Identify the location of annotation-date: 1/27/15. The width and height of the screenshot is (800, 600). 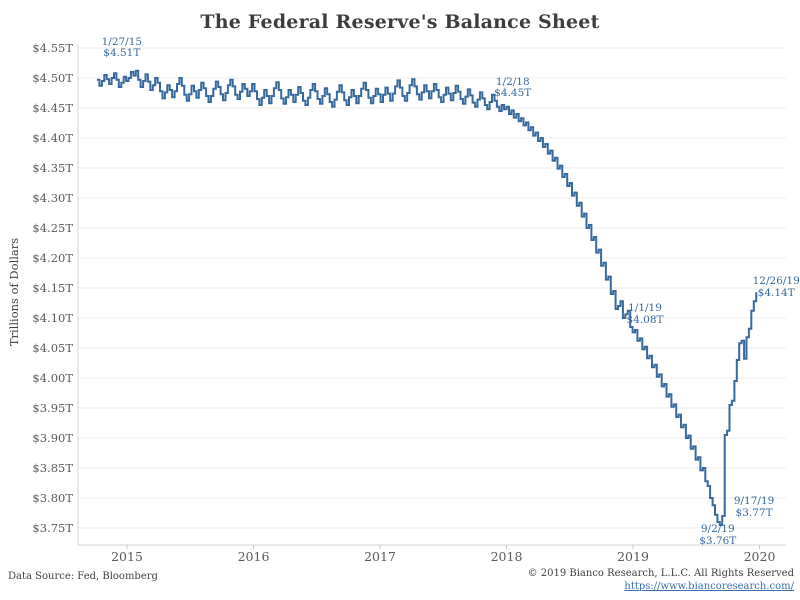
(122, 41).